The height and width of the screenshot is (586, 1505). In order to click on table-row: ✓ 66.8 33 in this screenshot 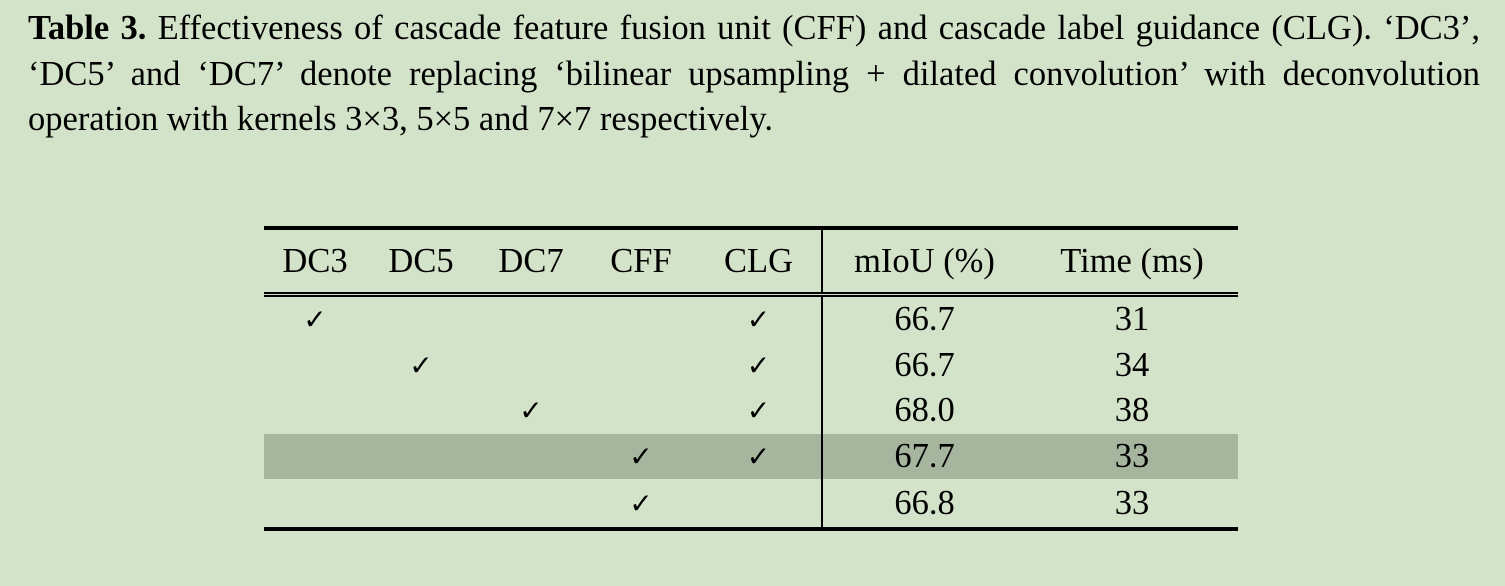, I will do `click(751, 504)`.